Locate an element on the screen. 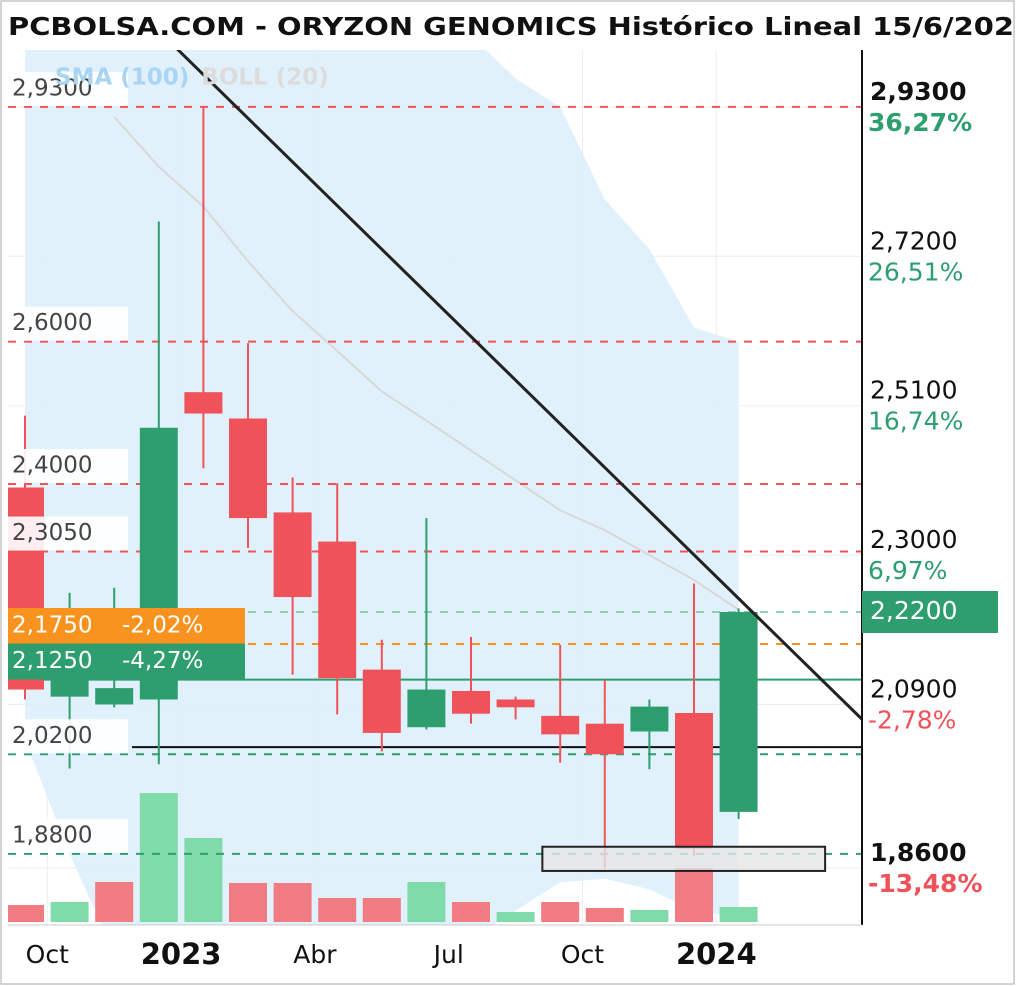  y-tick-change: 16,74% is located at coordinates (915, 421).